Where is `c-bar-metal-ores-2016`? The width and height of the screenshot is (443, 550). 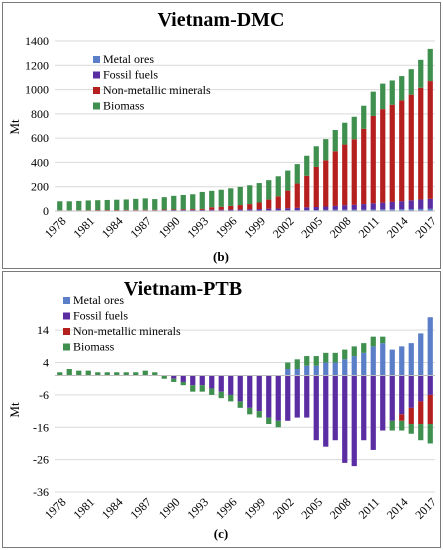
c-bar-metal-ores-2016 is located at coordinates (421, 354).